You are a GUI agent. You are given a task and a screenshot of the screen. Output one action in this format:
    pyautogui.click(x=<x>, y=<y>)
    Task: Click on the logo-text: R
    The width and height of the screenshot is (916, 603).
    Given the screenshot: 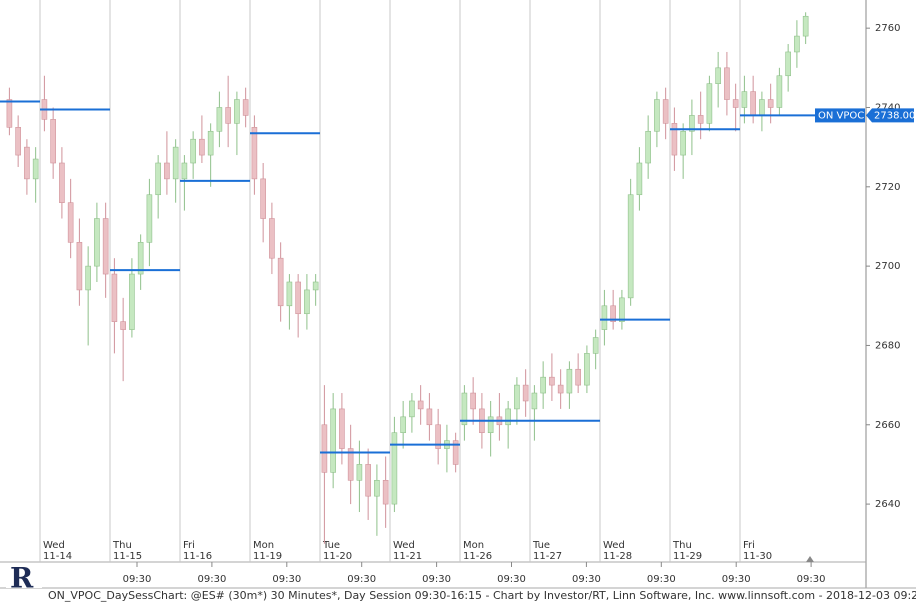 What is the action you would take?
    pyautogui.click(x=22, y=578)
    